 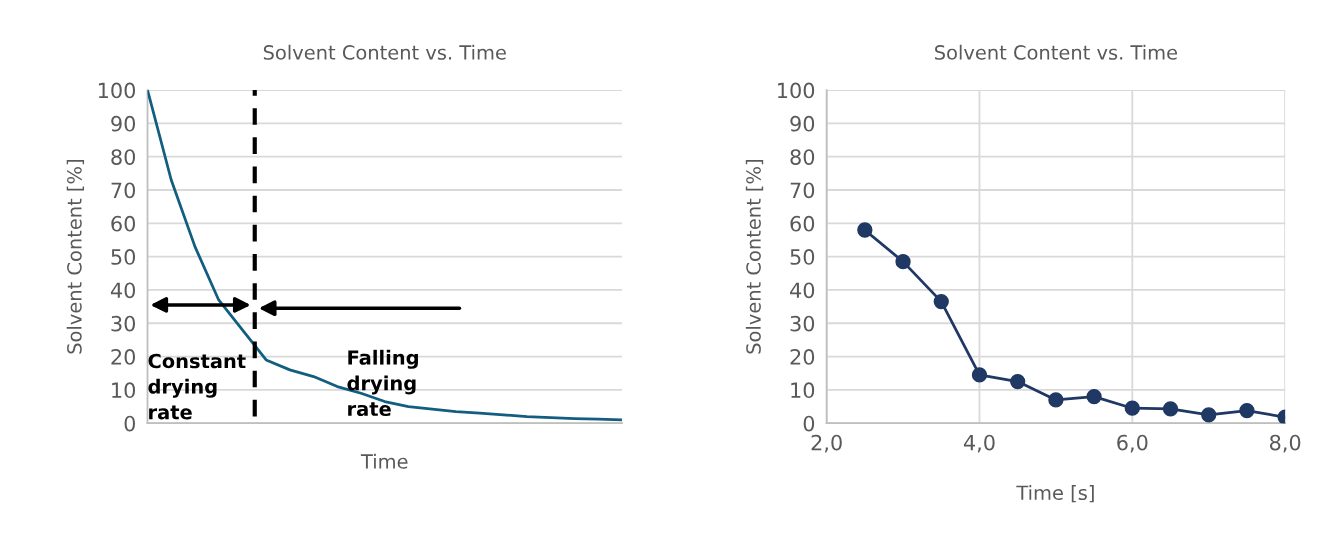 I want to click on x-tick-label: 2,0, so click(x=826, y=443).